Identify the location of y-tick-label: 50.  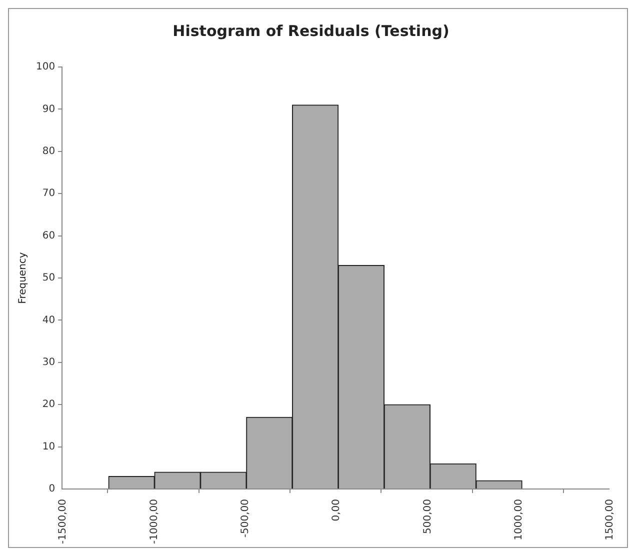
(49, 278).